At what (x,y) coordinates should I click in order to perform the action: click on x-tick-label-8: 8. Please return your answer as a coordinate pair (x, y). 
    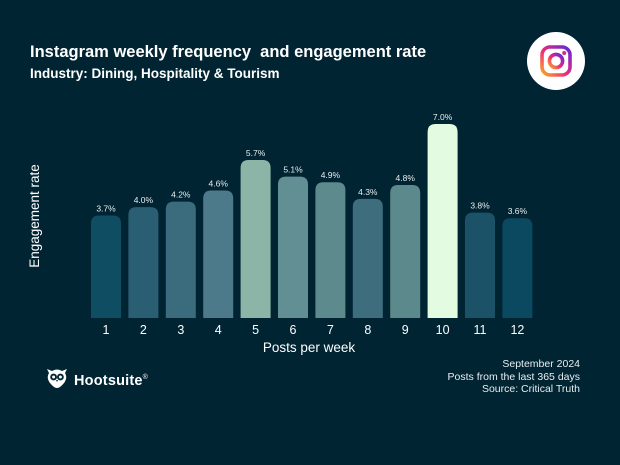
    Looking at the image, I should click on (367, 330).